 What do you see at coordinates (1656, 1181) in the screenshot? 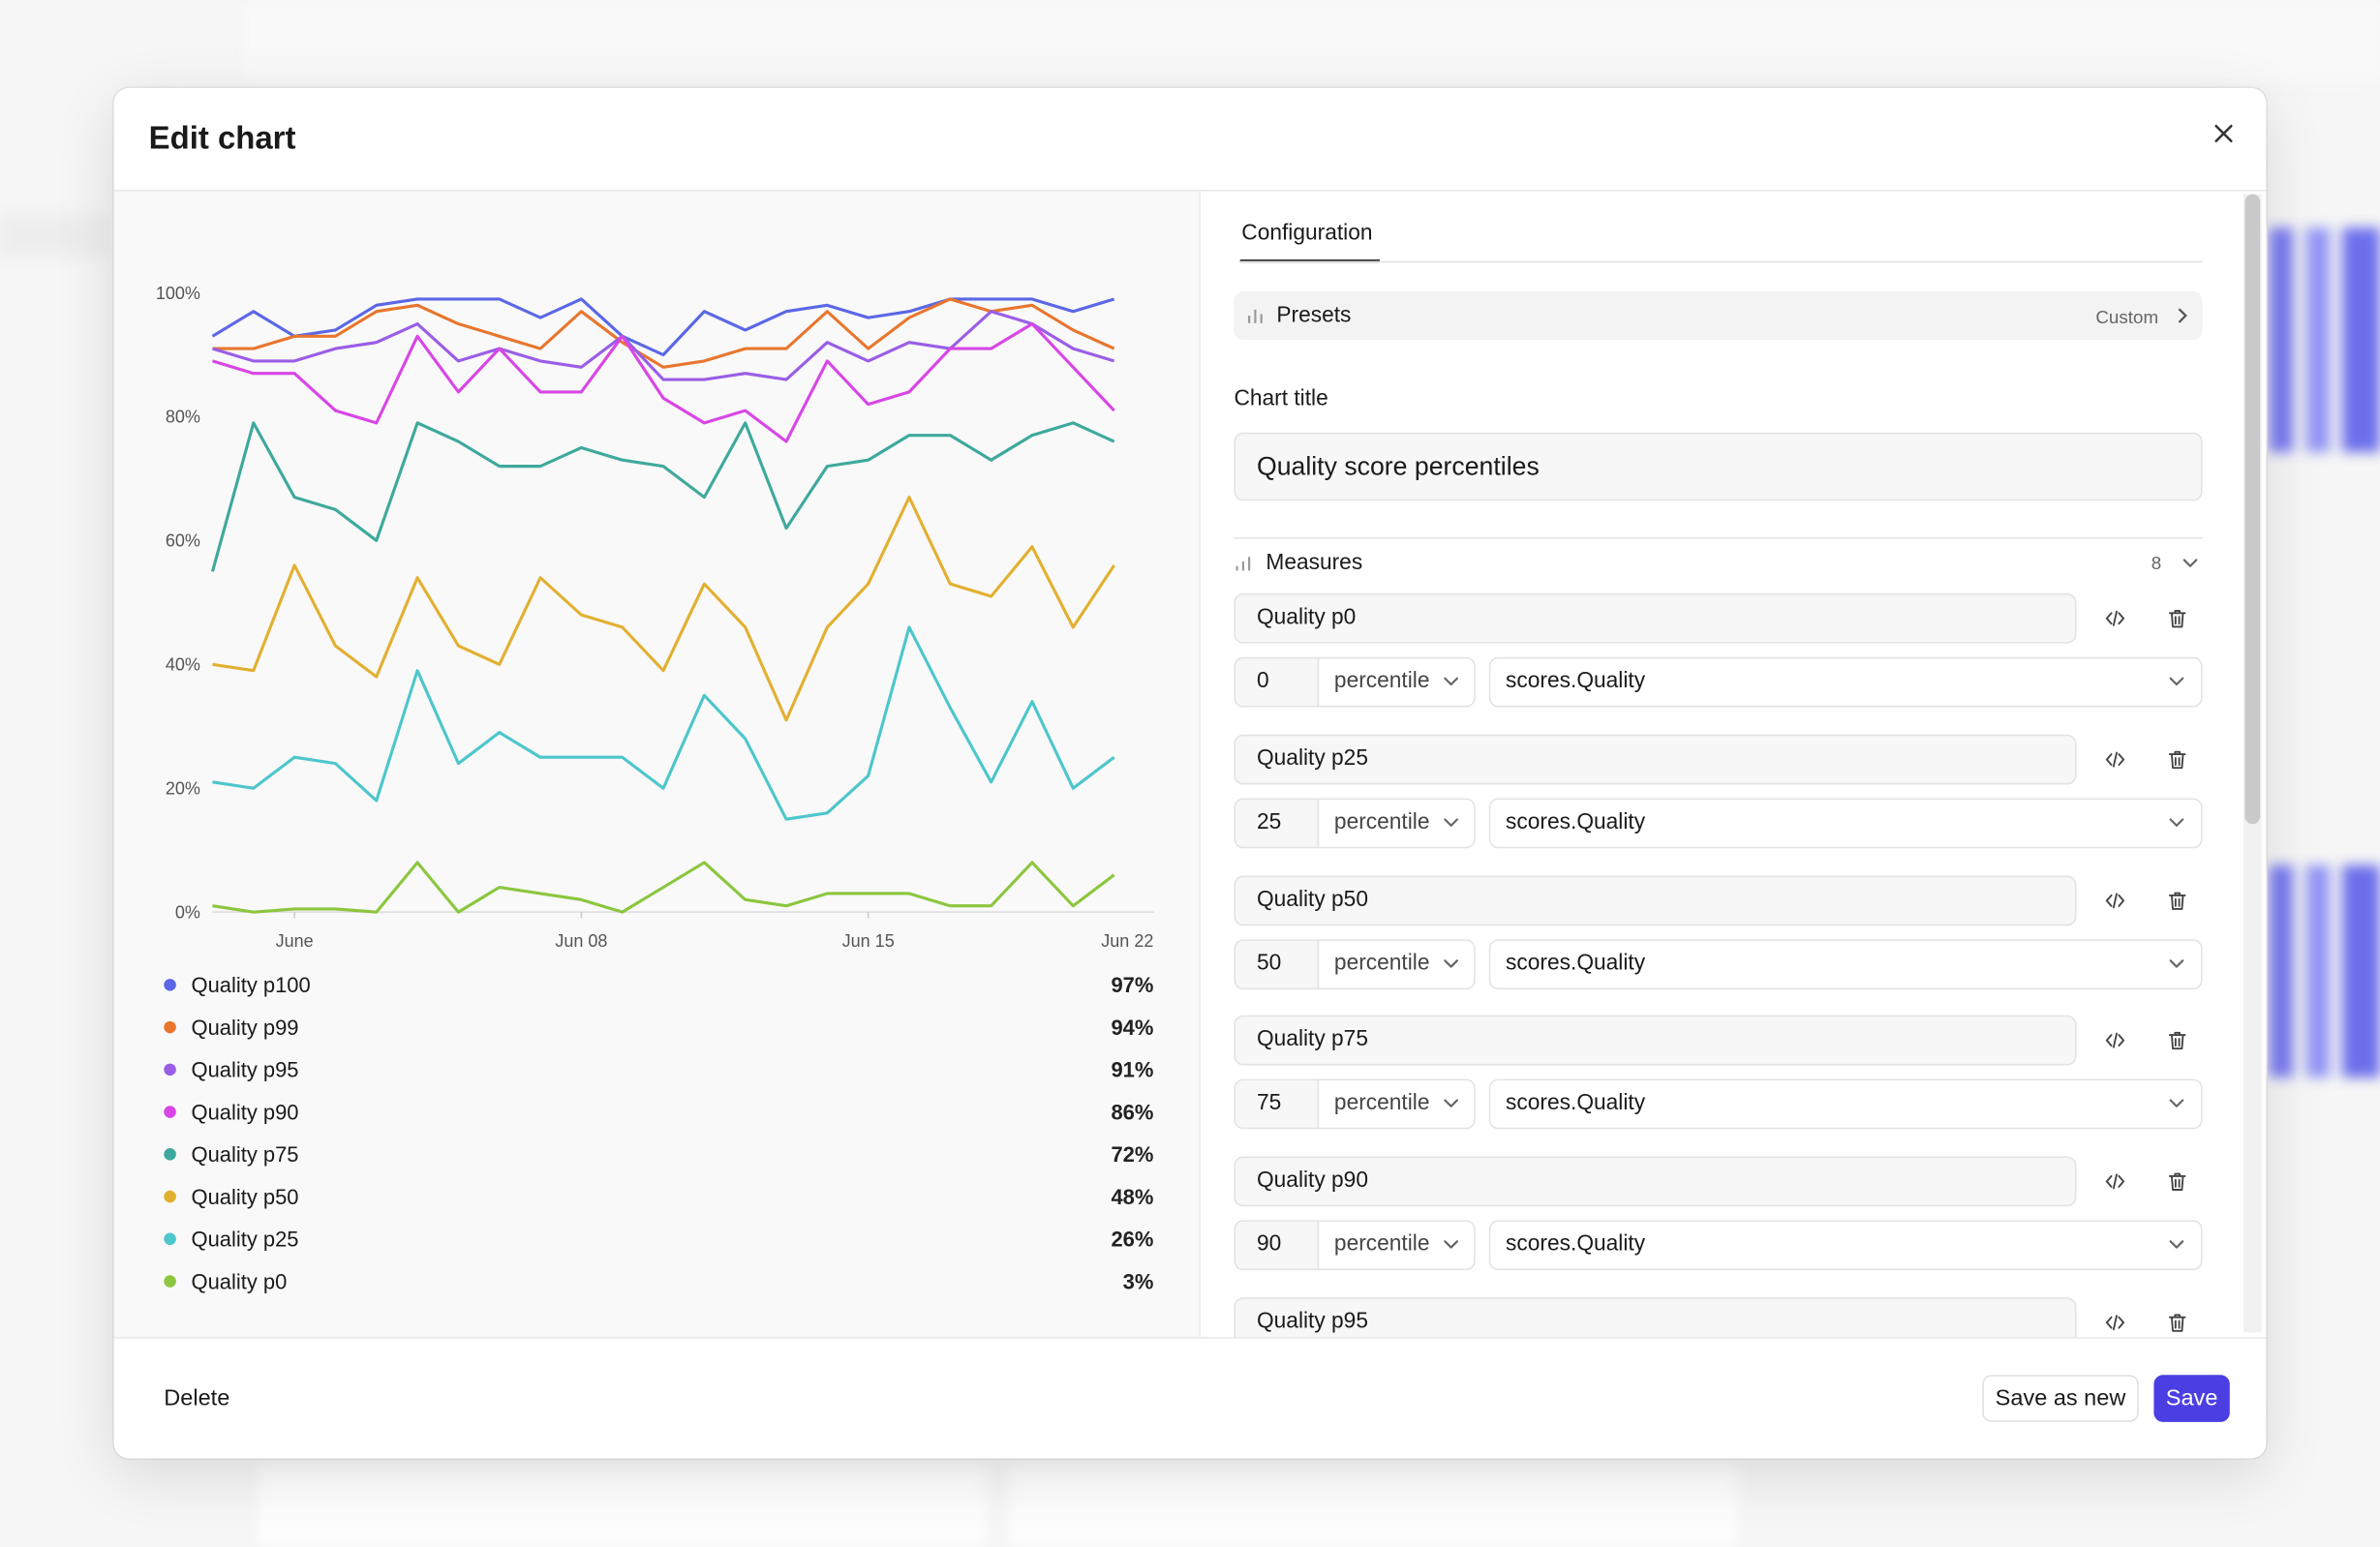
I see `measure-name-input: Quality p90` at bounding box center [1656, 1181].